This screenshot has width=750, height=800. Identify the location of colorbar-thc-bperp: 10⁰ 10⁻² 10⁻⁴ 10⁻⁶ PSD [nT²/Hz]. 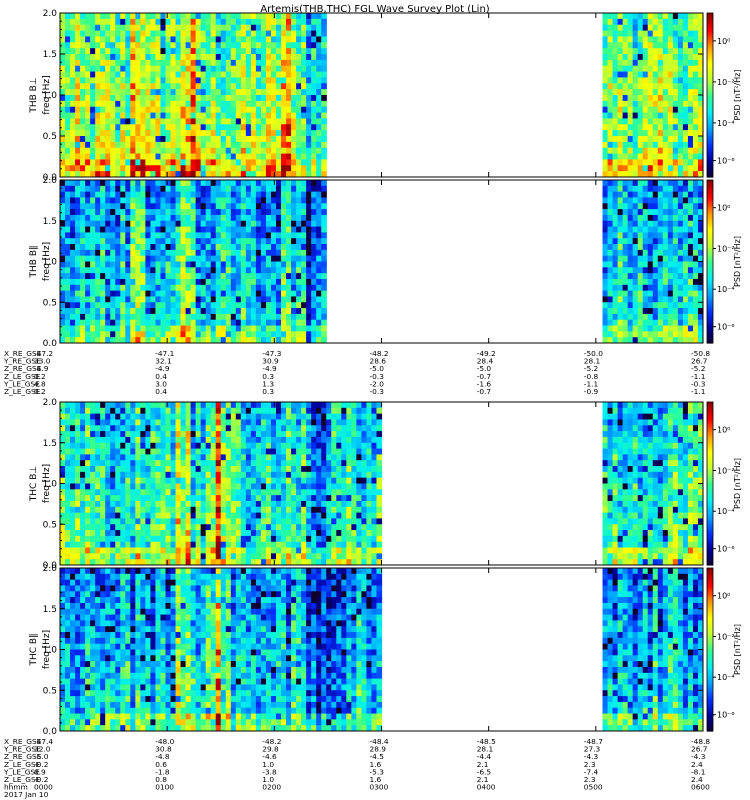
(724, 483).